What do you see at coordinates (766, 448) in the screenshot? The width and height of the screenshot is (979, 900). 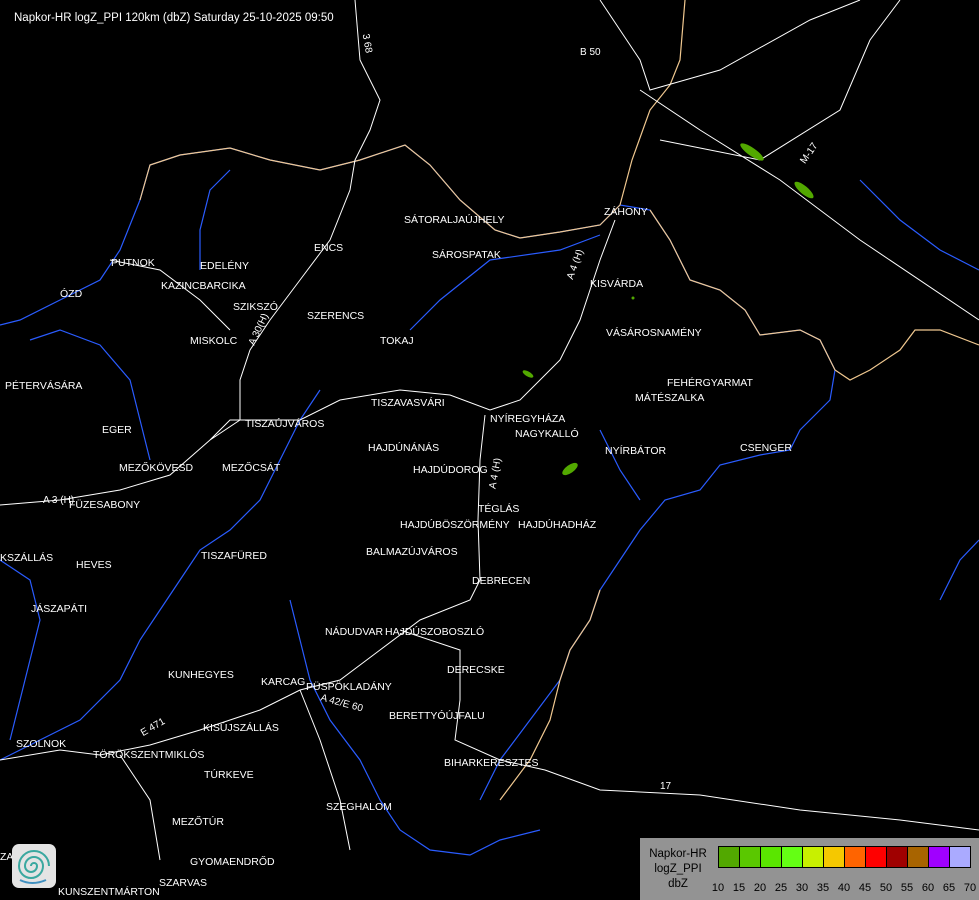 I see `city-label: CSENGER` at bounding box center [766, 448].